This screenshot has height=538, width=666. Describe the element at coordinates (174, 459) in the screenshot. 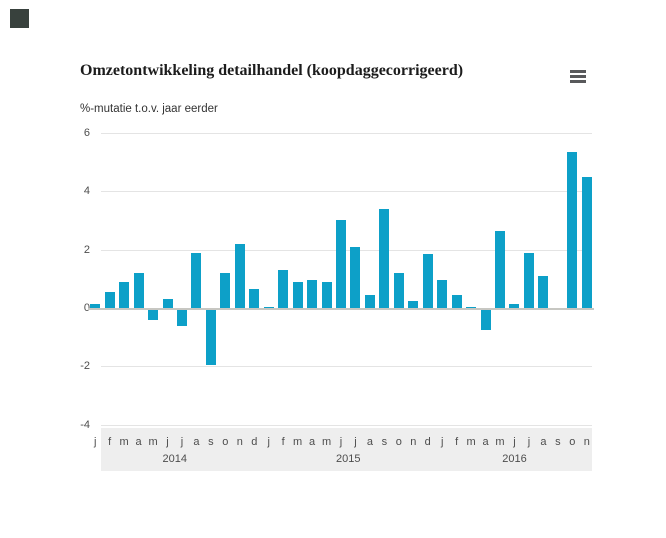

I see `x-axis-year-label: 2014` at that location.